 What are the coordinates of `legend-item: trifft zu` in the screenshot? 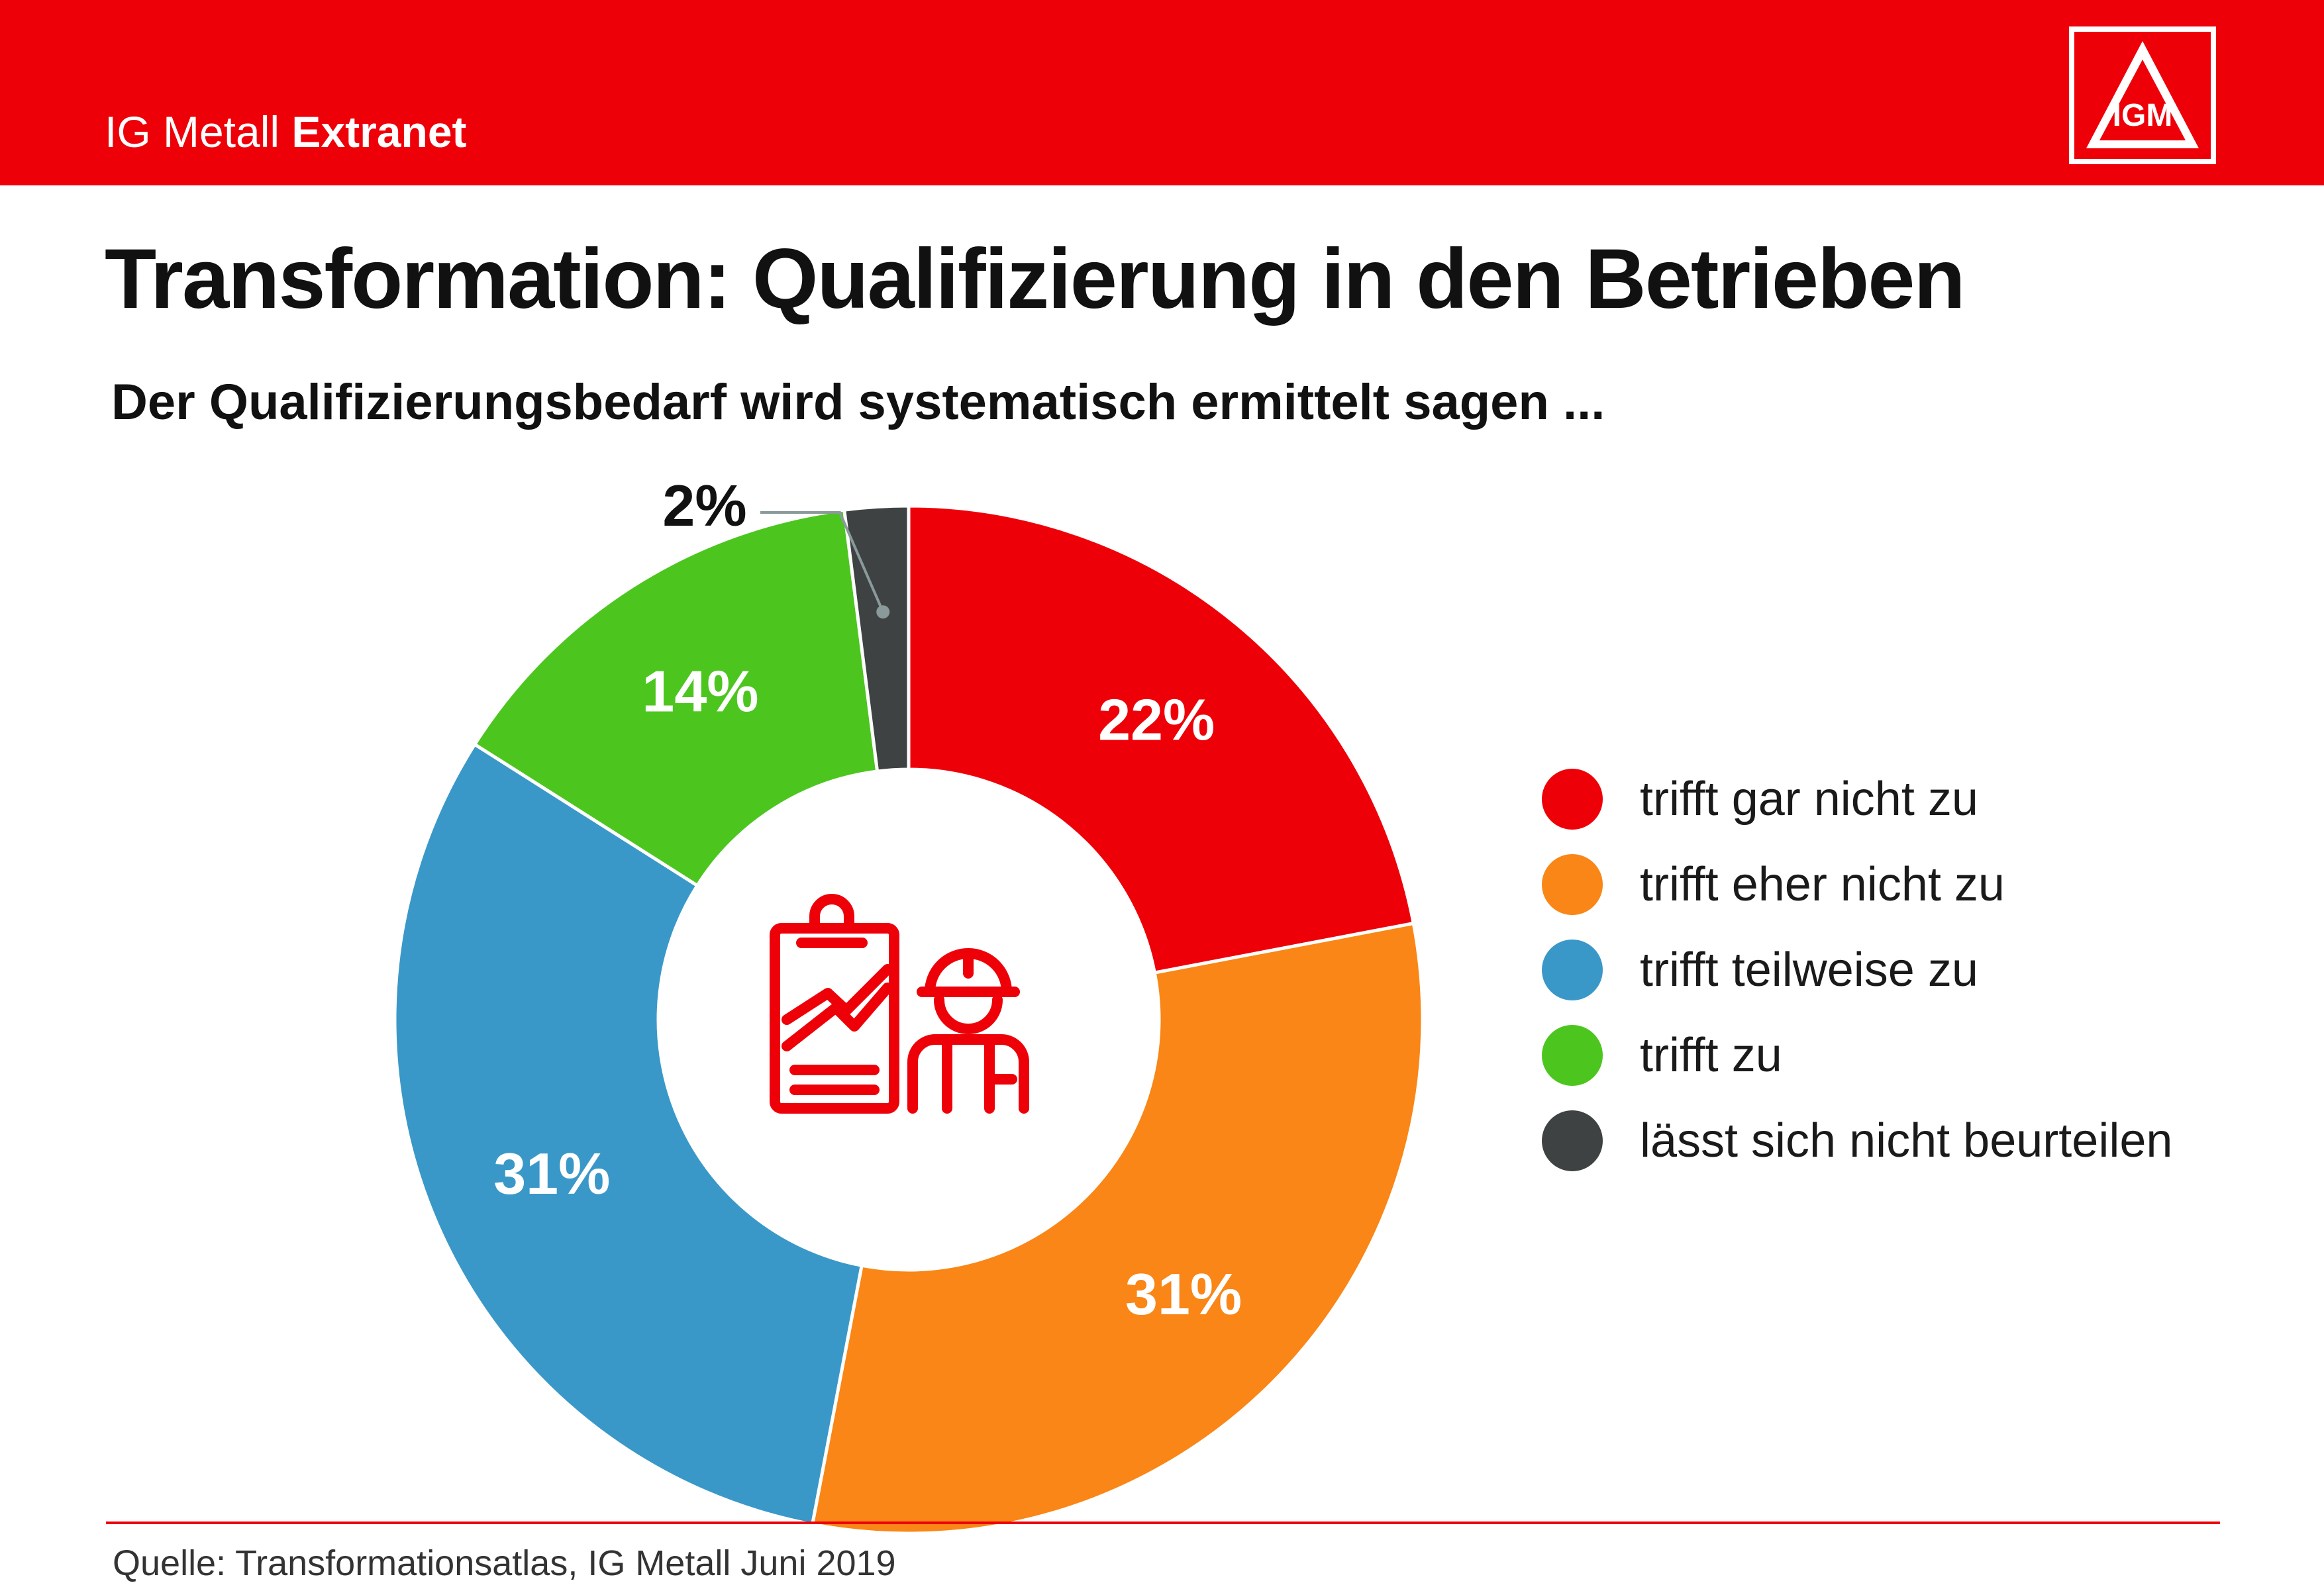 It's located at (1857, 1055).